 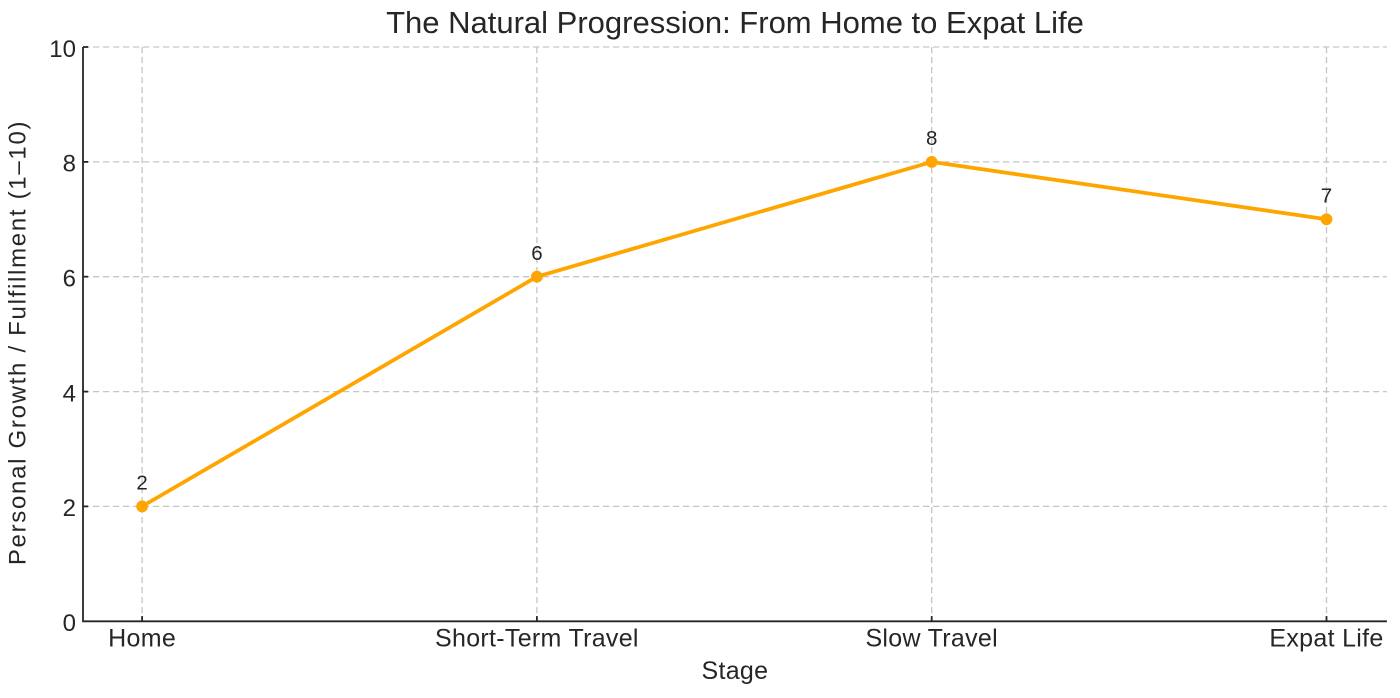 I want to click on svg-text: 7, so click(x=1326, y=196).